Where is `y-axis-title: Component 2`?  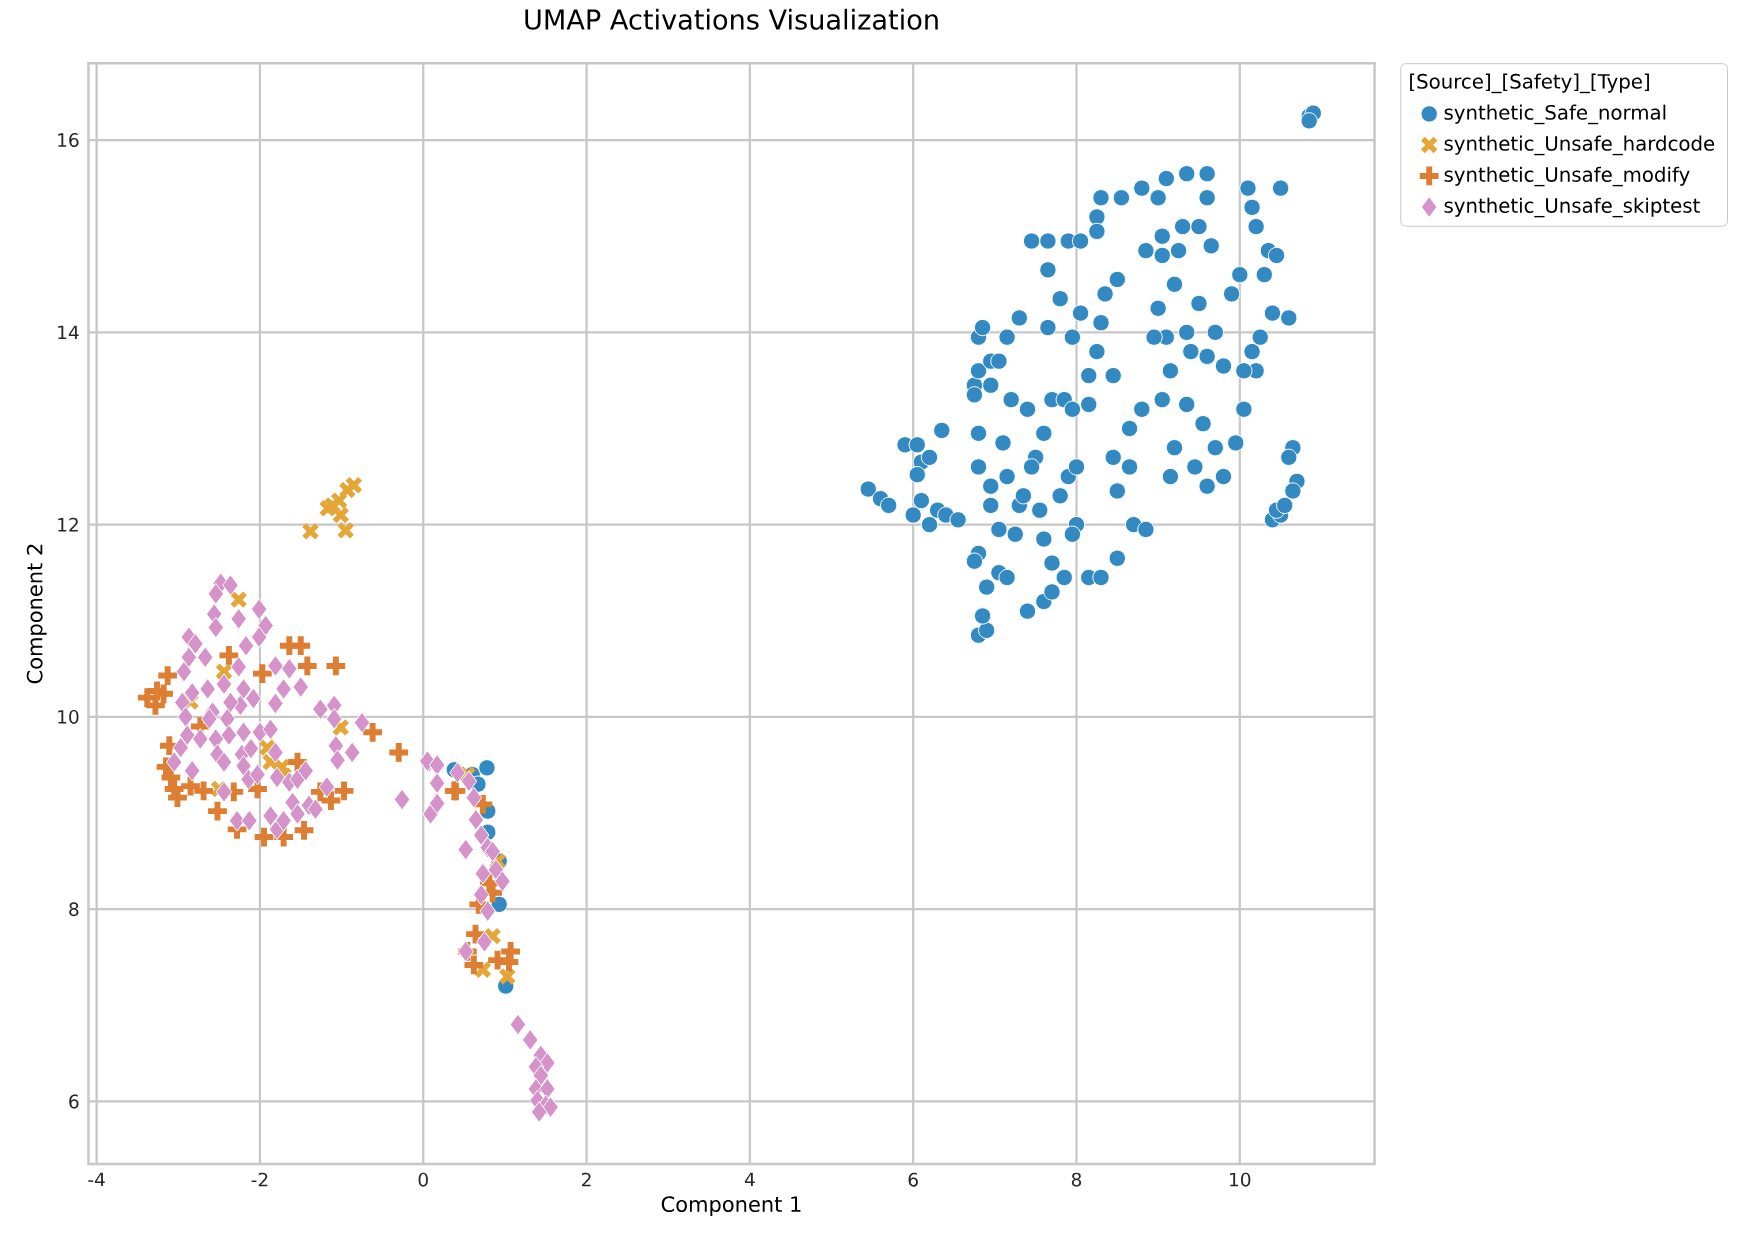
y-axis-title: Component 2 is located at coordinates (36, 614).